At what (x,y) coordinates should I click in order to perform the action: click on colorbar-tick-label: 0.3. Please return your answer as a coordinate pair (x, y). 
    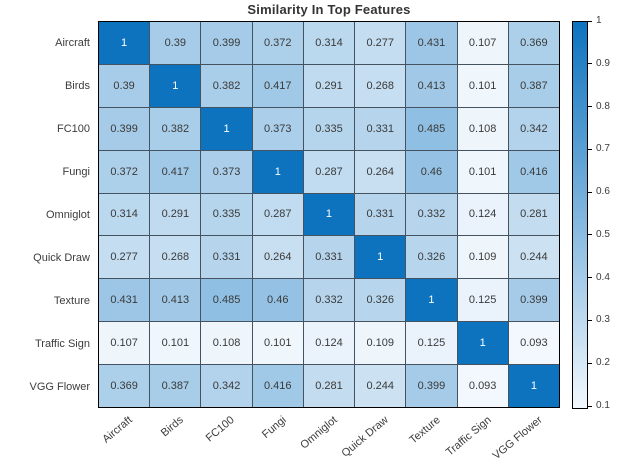
    Looking at the image, I should click on (603, 320).